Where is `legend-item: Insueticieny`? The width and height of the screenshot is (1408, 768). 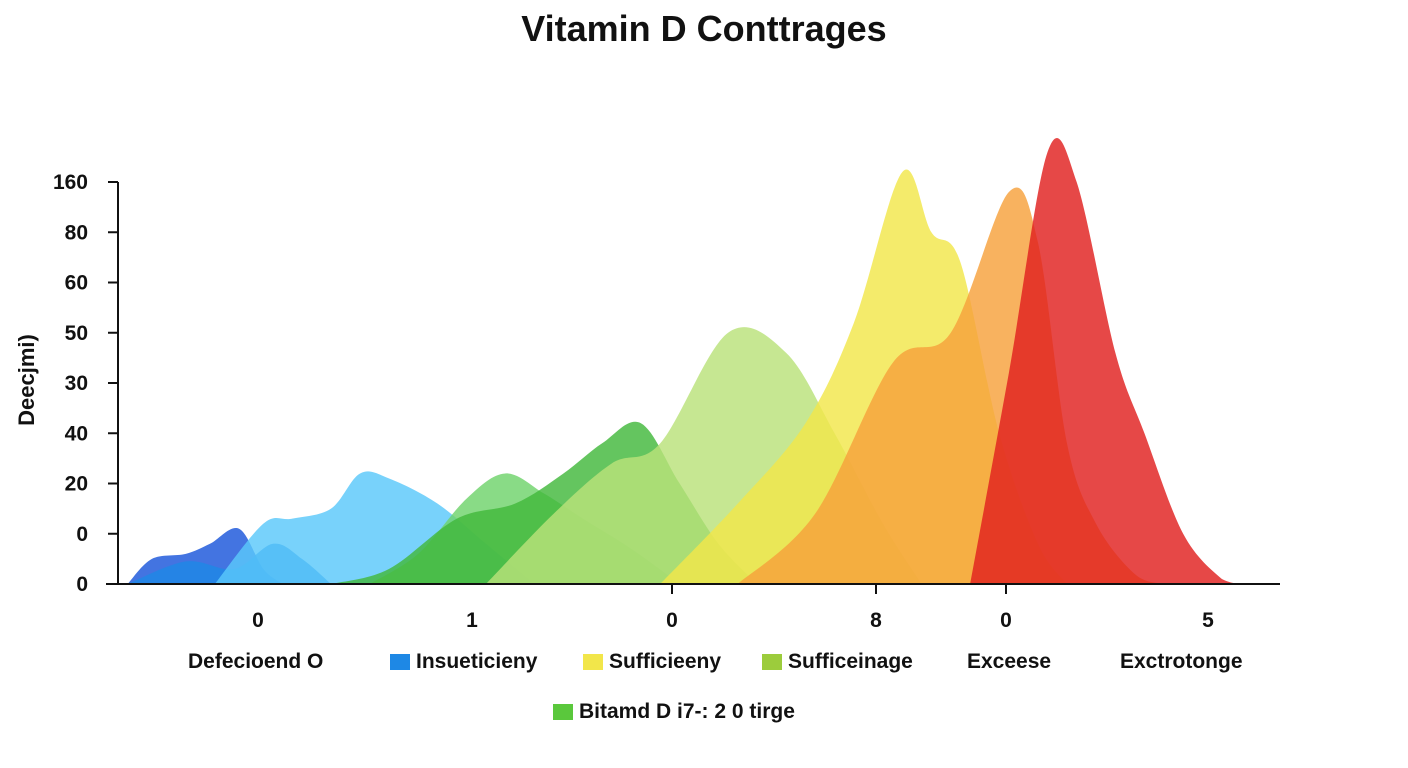 legend-item: Insueticieny is located at coordinates (463, 662).